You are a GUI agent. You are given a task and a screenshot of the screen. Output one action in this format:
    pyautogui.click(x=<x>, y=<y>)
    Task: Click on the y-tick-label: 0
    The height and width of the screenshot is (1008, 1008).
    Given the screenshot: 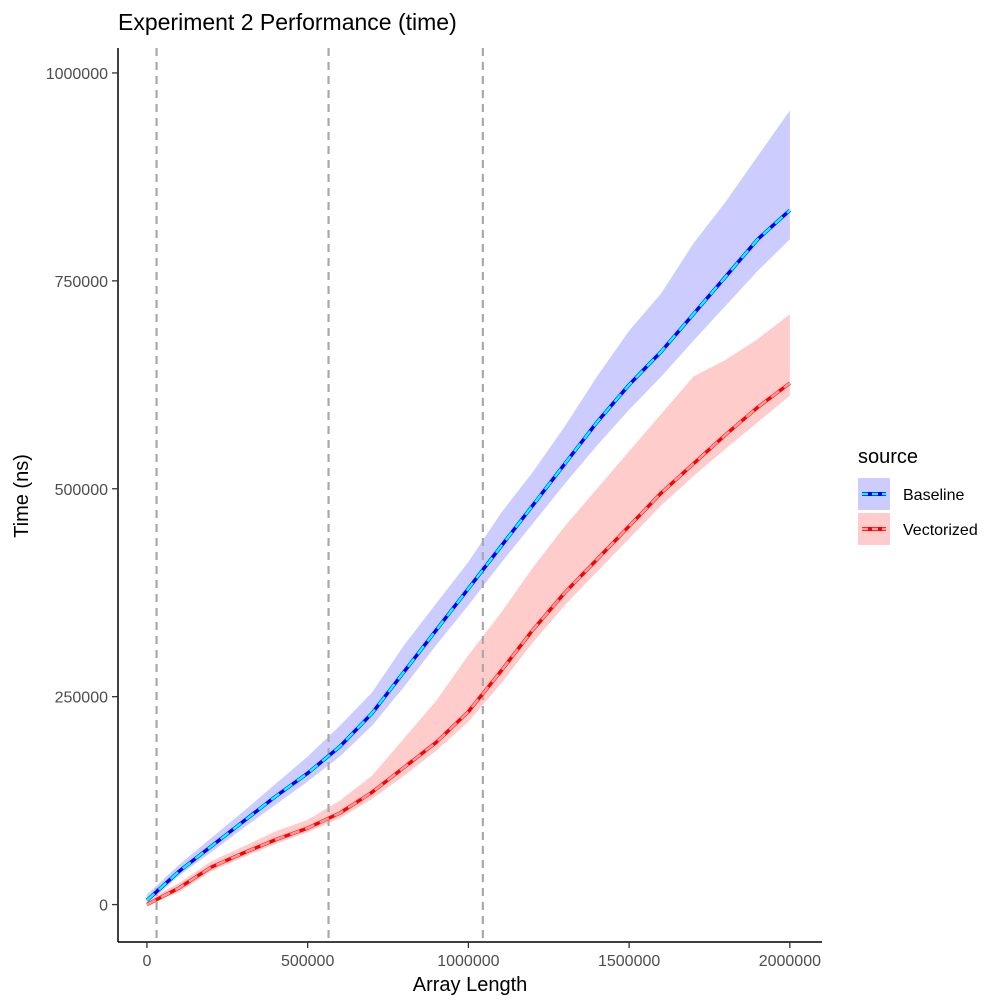 What is the action you would take?
    pyautogui.click(x=103, y=906)
    